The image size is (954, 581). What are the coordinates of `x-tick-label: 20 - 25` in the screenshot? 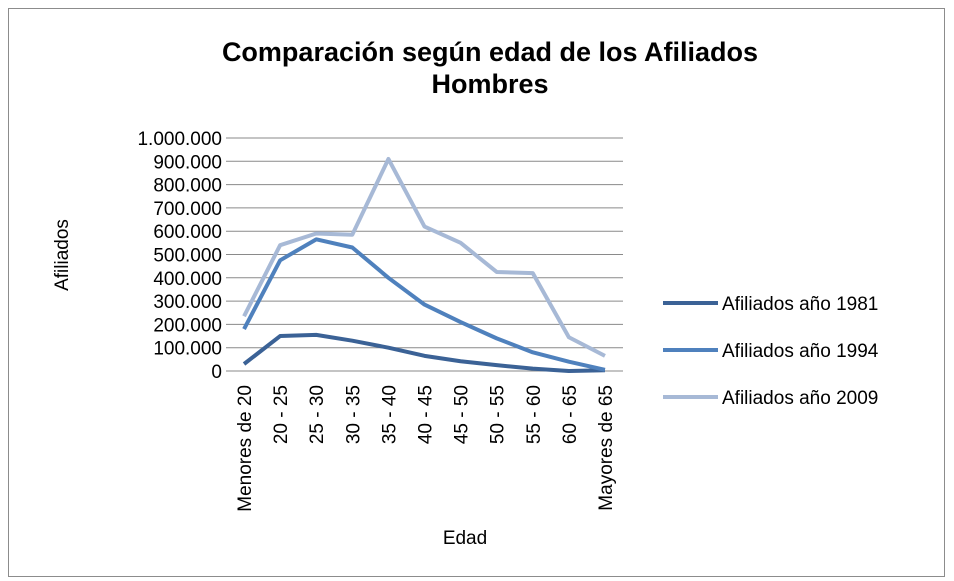 It's located at (281, 414).